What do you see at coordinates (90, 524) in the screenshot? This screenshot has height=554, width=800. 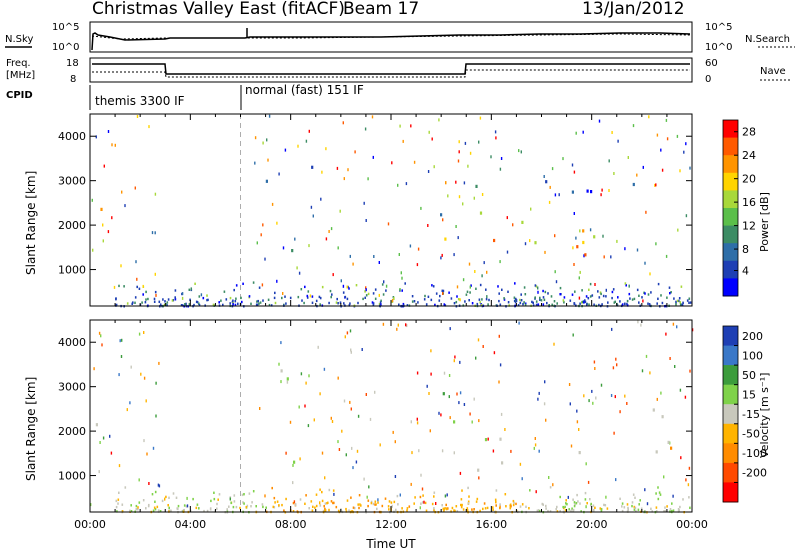 I see `xtick-label: 00:00` at bounding box center [90, 524].